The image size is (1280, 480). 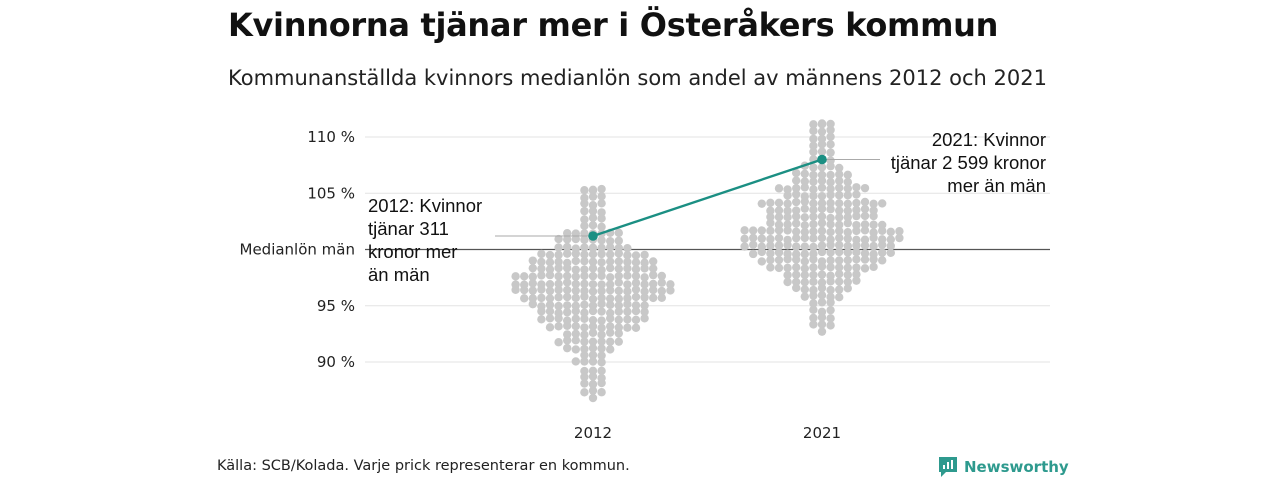 What do you see at coordinates (408, 228) in the screenshot?
I see `annotation-2012-line: tjänar 311` at bounding box center [408, 228].